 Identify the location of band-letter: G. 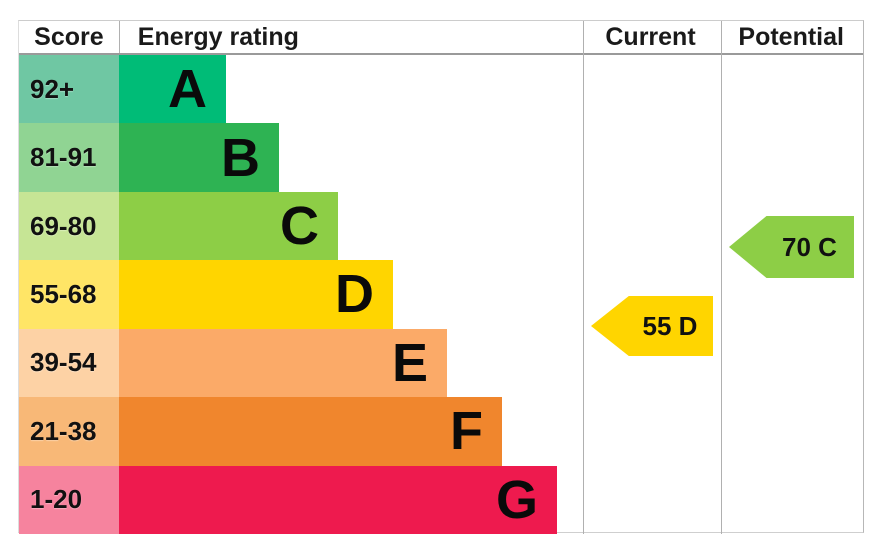
(516, 499).